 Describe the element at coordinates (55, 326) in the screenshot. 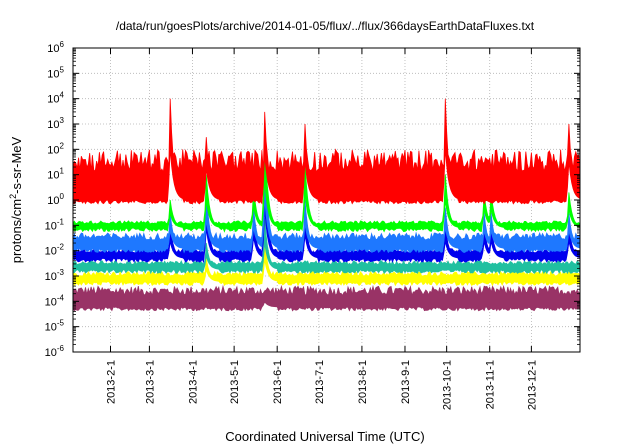

I see `y-tick-label: 10⁻⁵` at that location.